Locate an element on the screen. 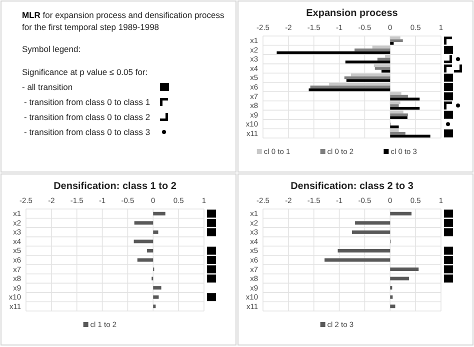 The height and width of the screenshot is (347, 474). text: Significance at p value ≤ 0.05 for: is located at coordinates (85, 72).